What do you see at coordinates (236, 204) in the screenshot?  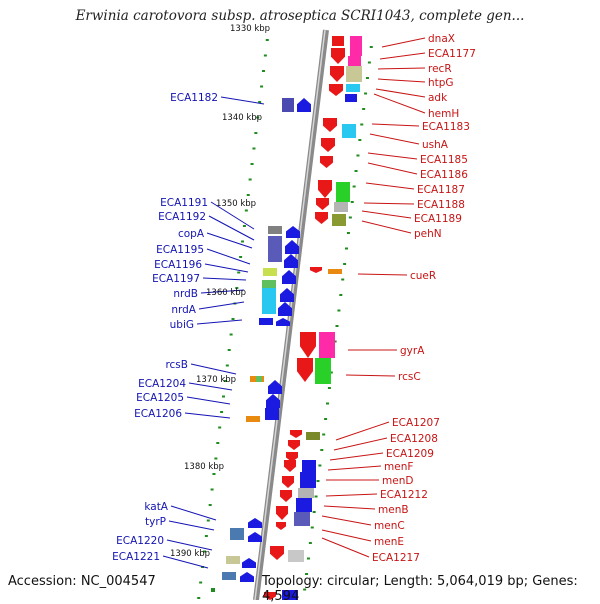 I see `tick-label: 1350 kbp` at bounding box center [236, 204].